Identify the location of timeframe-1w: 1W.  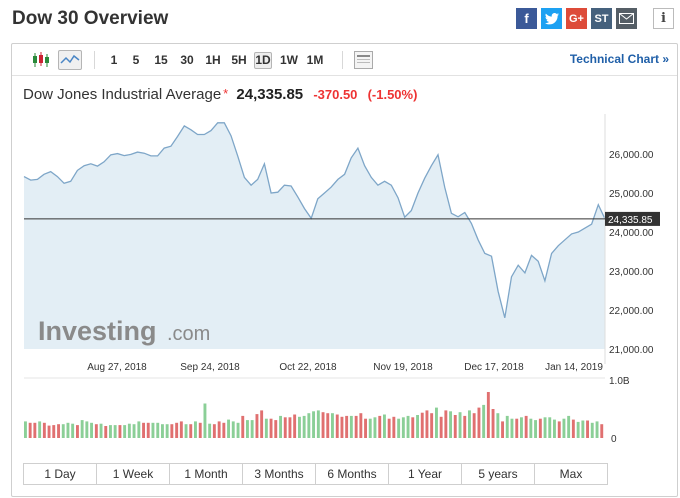
(289, 60).